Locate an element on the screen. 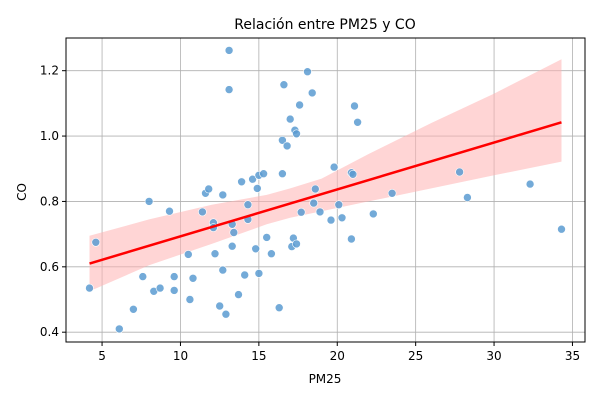  x-tick-label: 20 is located at coordinates (337, 356).